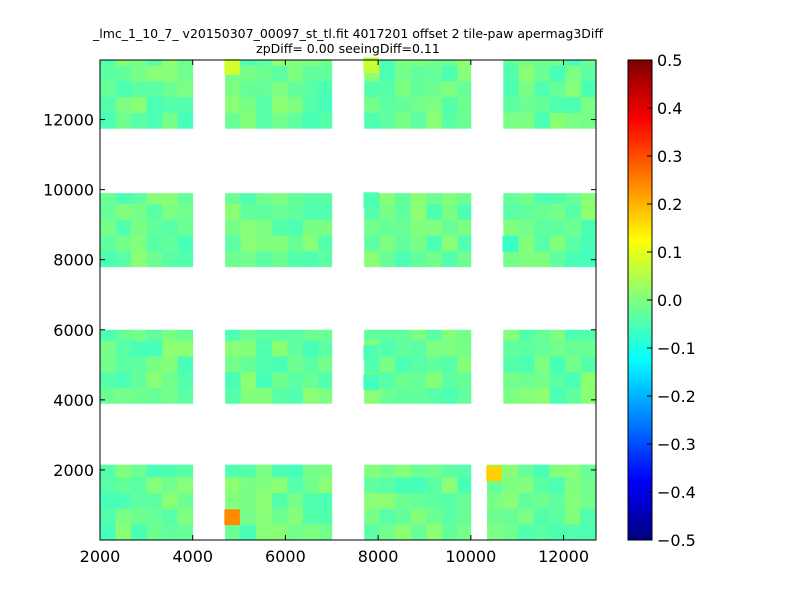  What do you see at coordinates (669, 204) in the screenshot?
I see `colorbar-tick-label: 0.2` at bounding box center [669, 204].